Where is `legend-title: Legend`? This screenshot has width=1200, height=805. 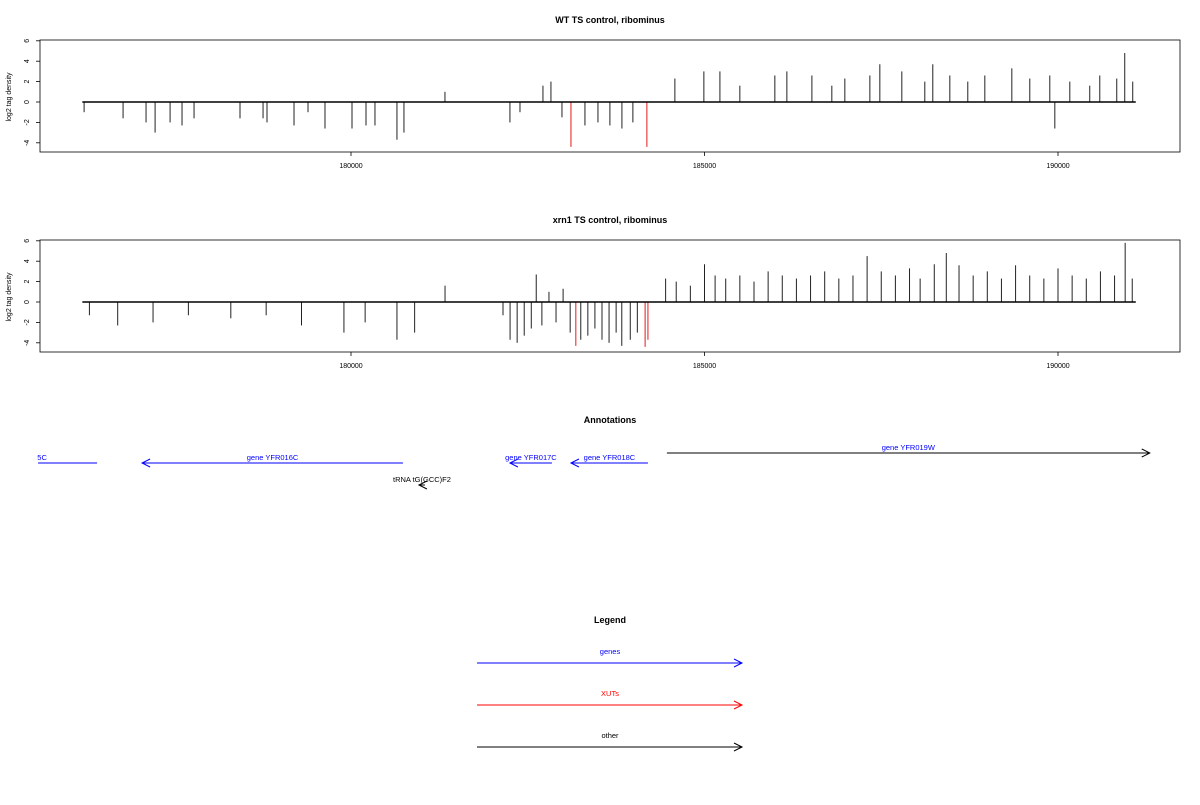 legend-title: Legend is located at coordinates (610, 620).